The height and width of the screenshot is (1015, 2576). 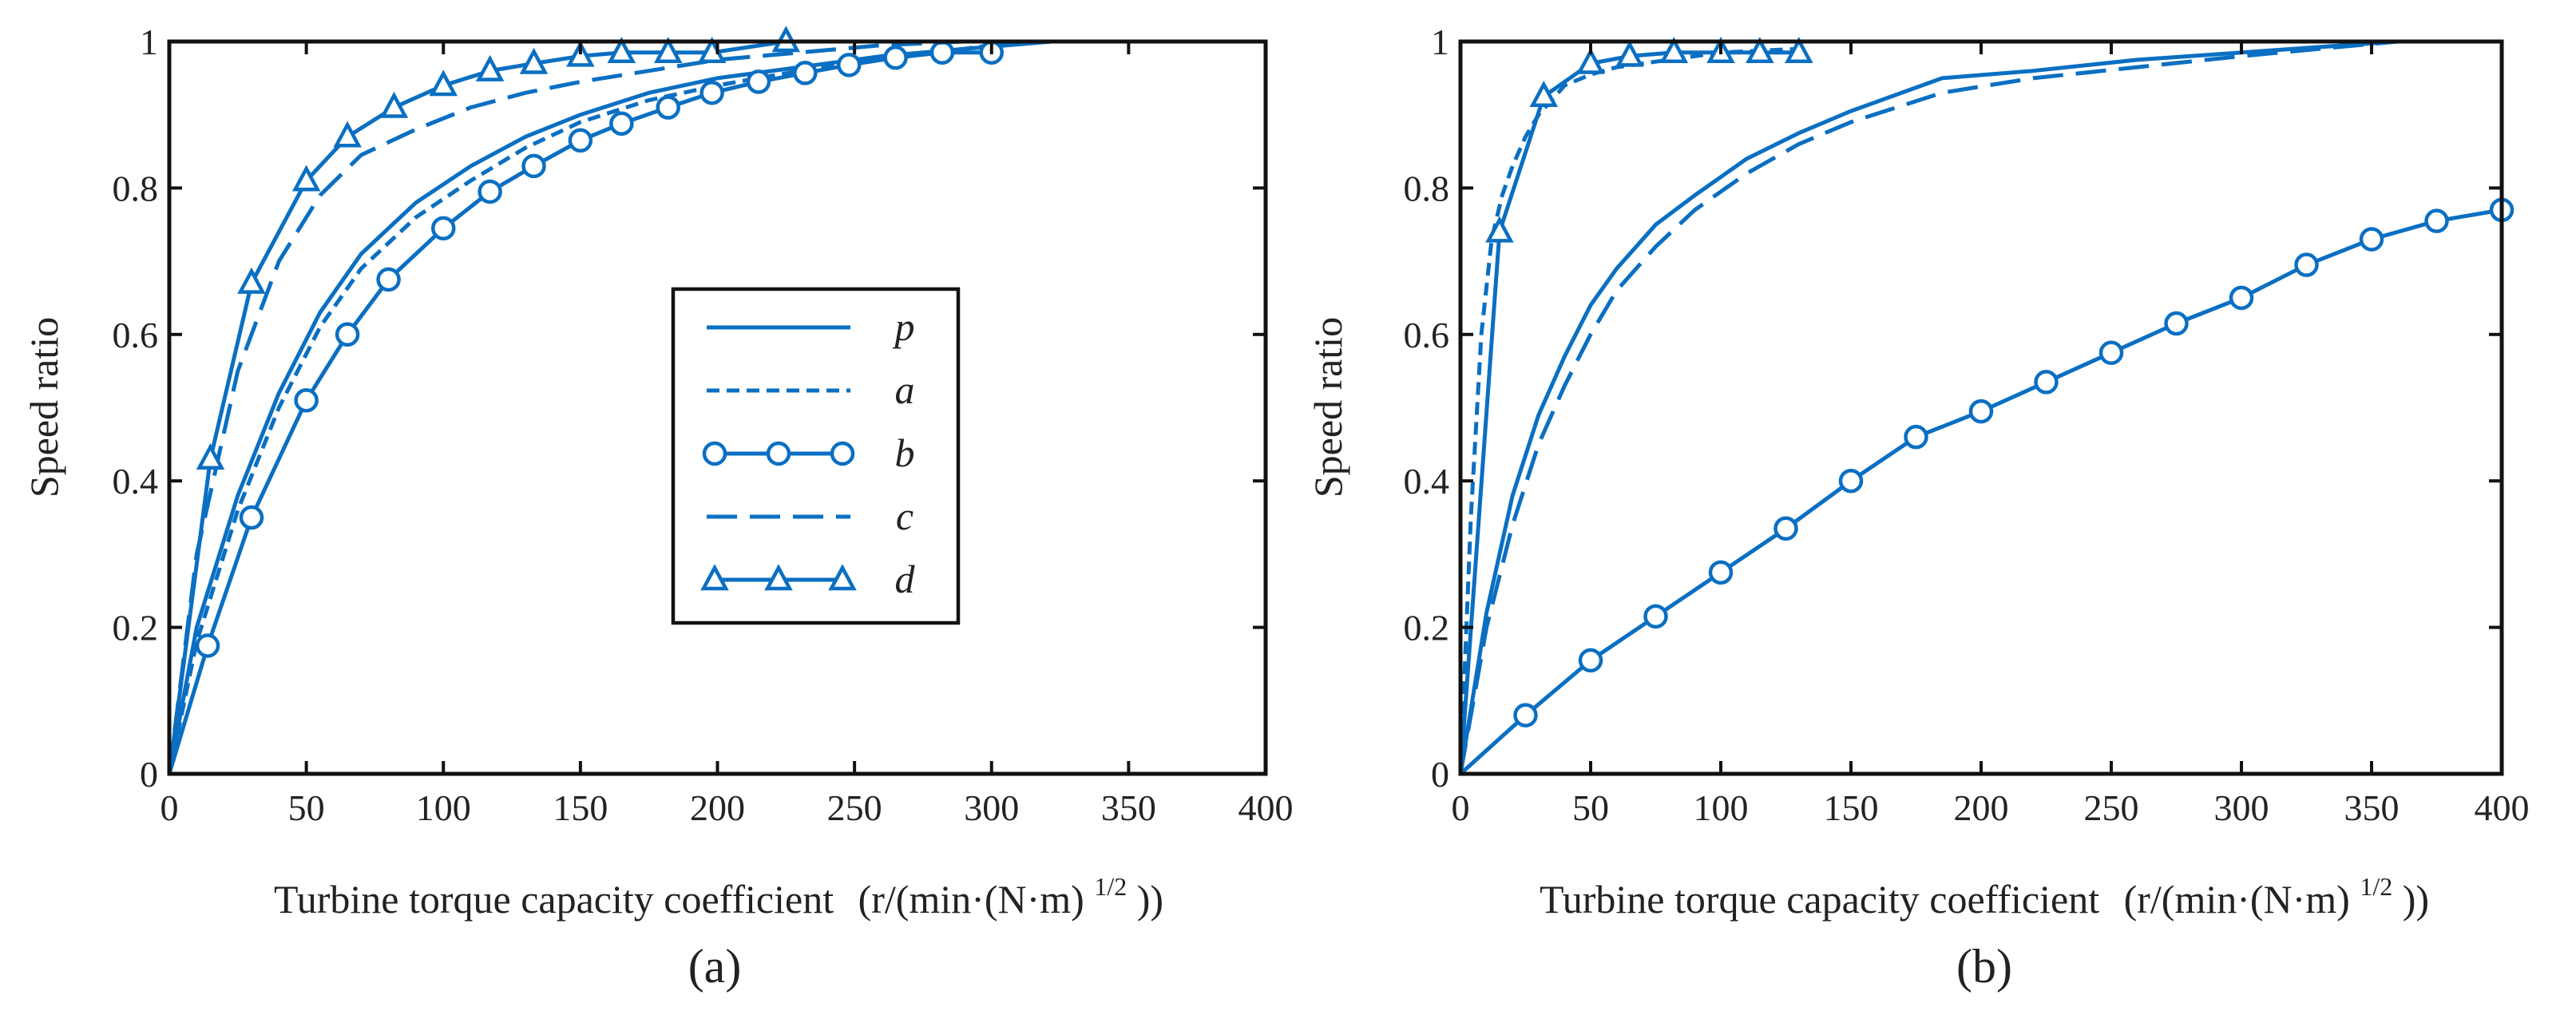 I want to click on x-tick-label-b-1: 50, so click(x=1590, y=807).